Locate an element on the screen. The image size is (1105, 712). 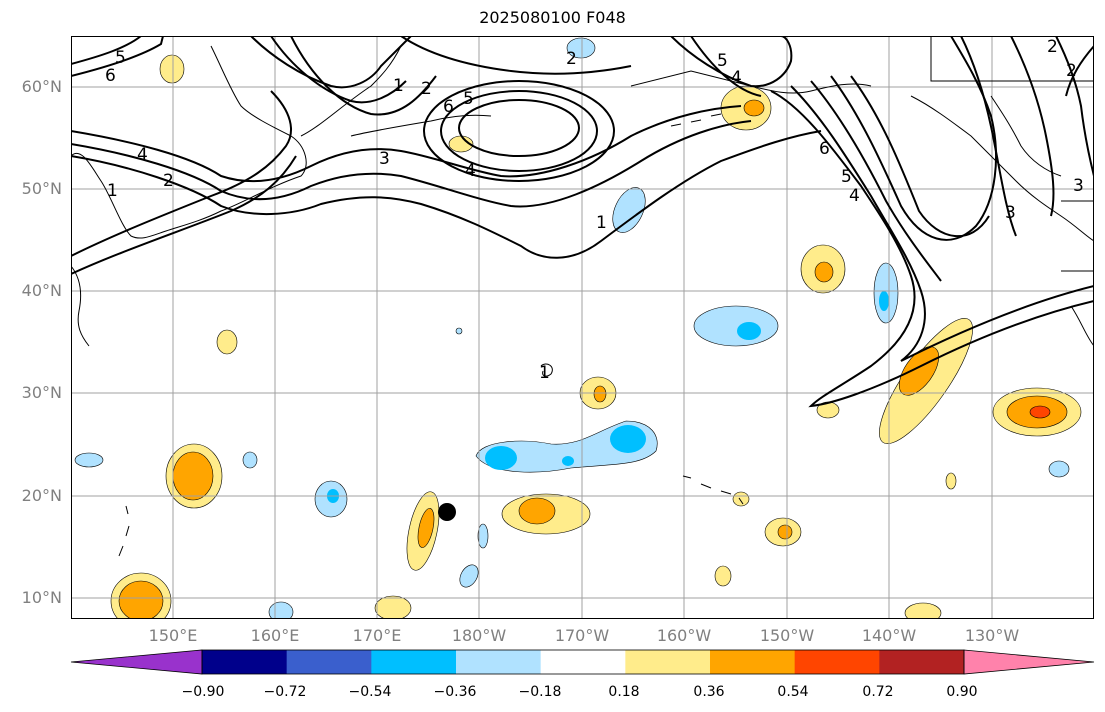
lat-label: 20°N is located at coordinates (41, 495).